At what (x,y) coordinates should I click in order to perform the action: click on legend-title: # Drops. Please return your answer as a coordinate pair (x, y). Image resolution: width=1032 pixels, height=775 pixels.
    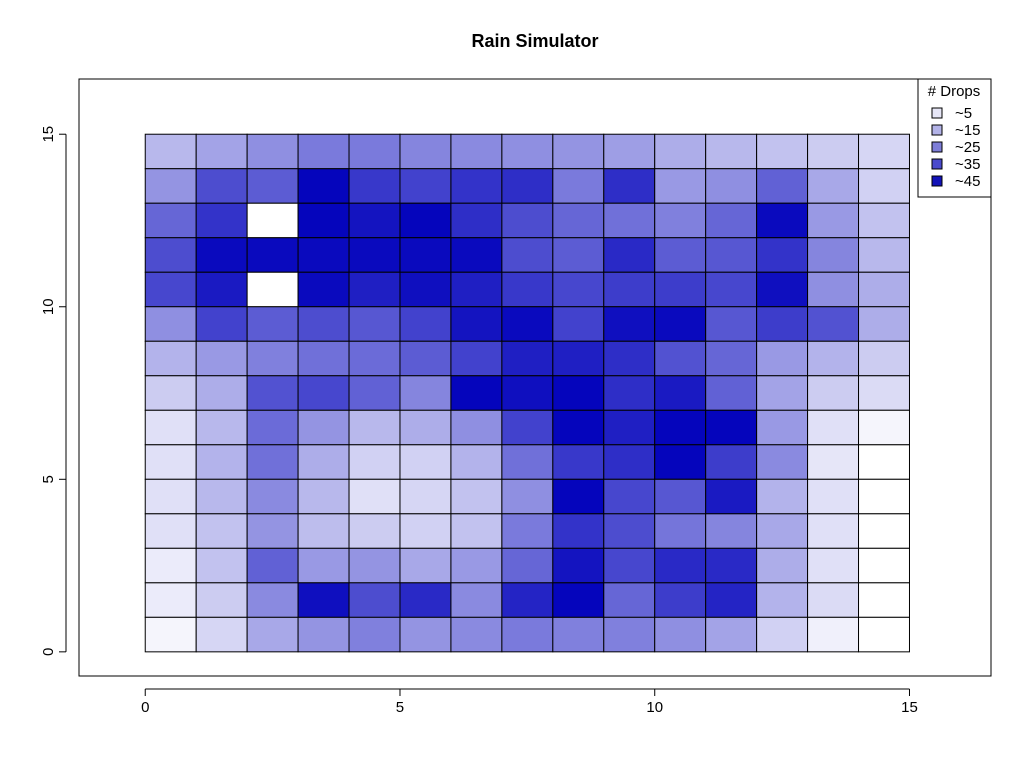
    Looking at the image, I should click on (954, 91).